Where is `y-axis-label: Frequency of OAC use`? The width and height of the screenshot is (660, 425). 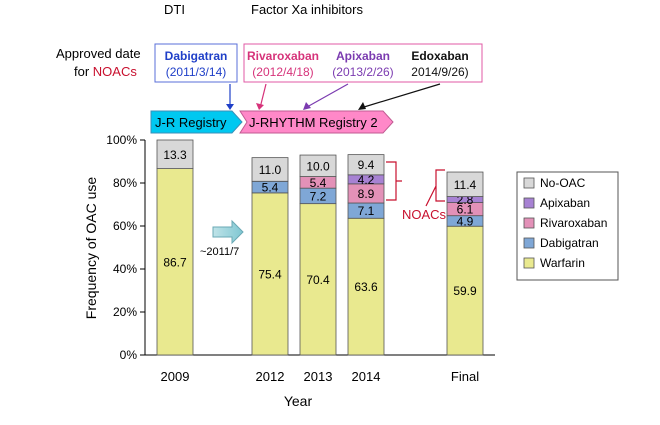 y-axis-label: Frequency of OAC use is located at coordinates (91, 248).